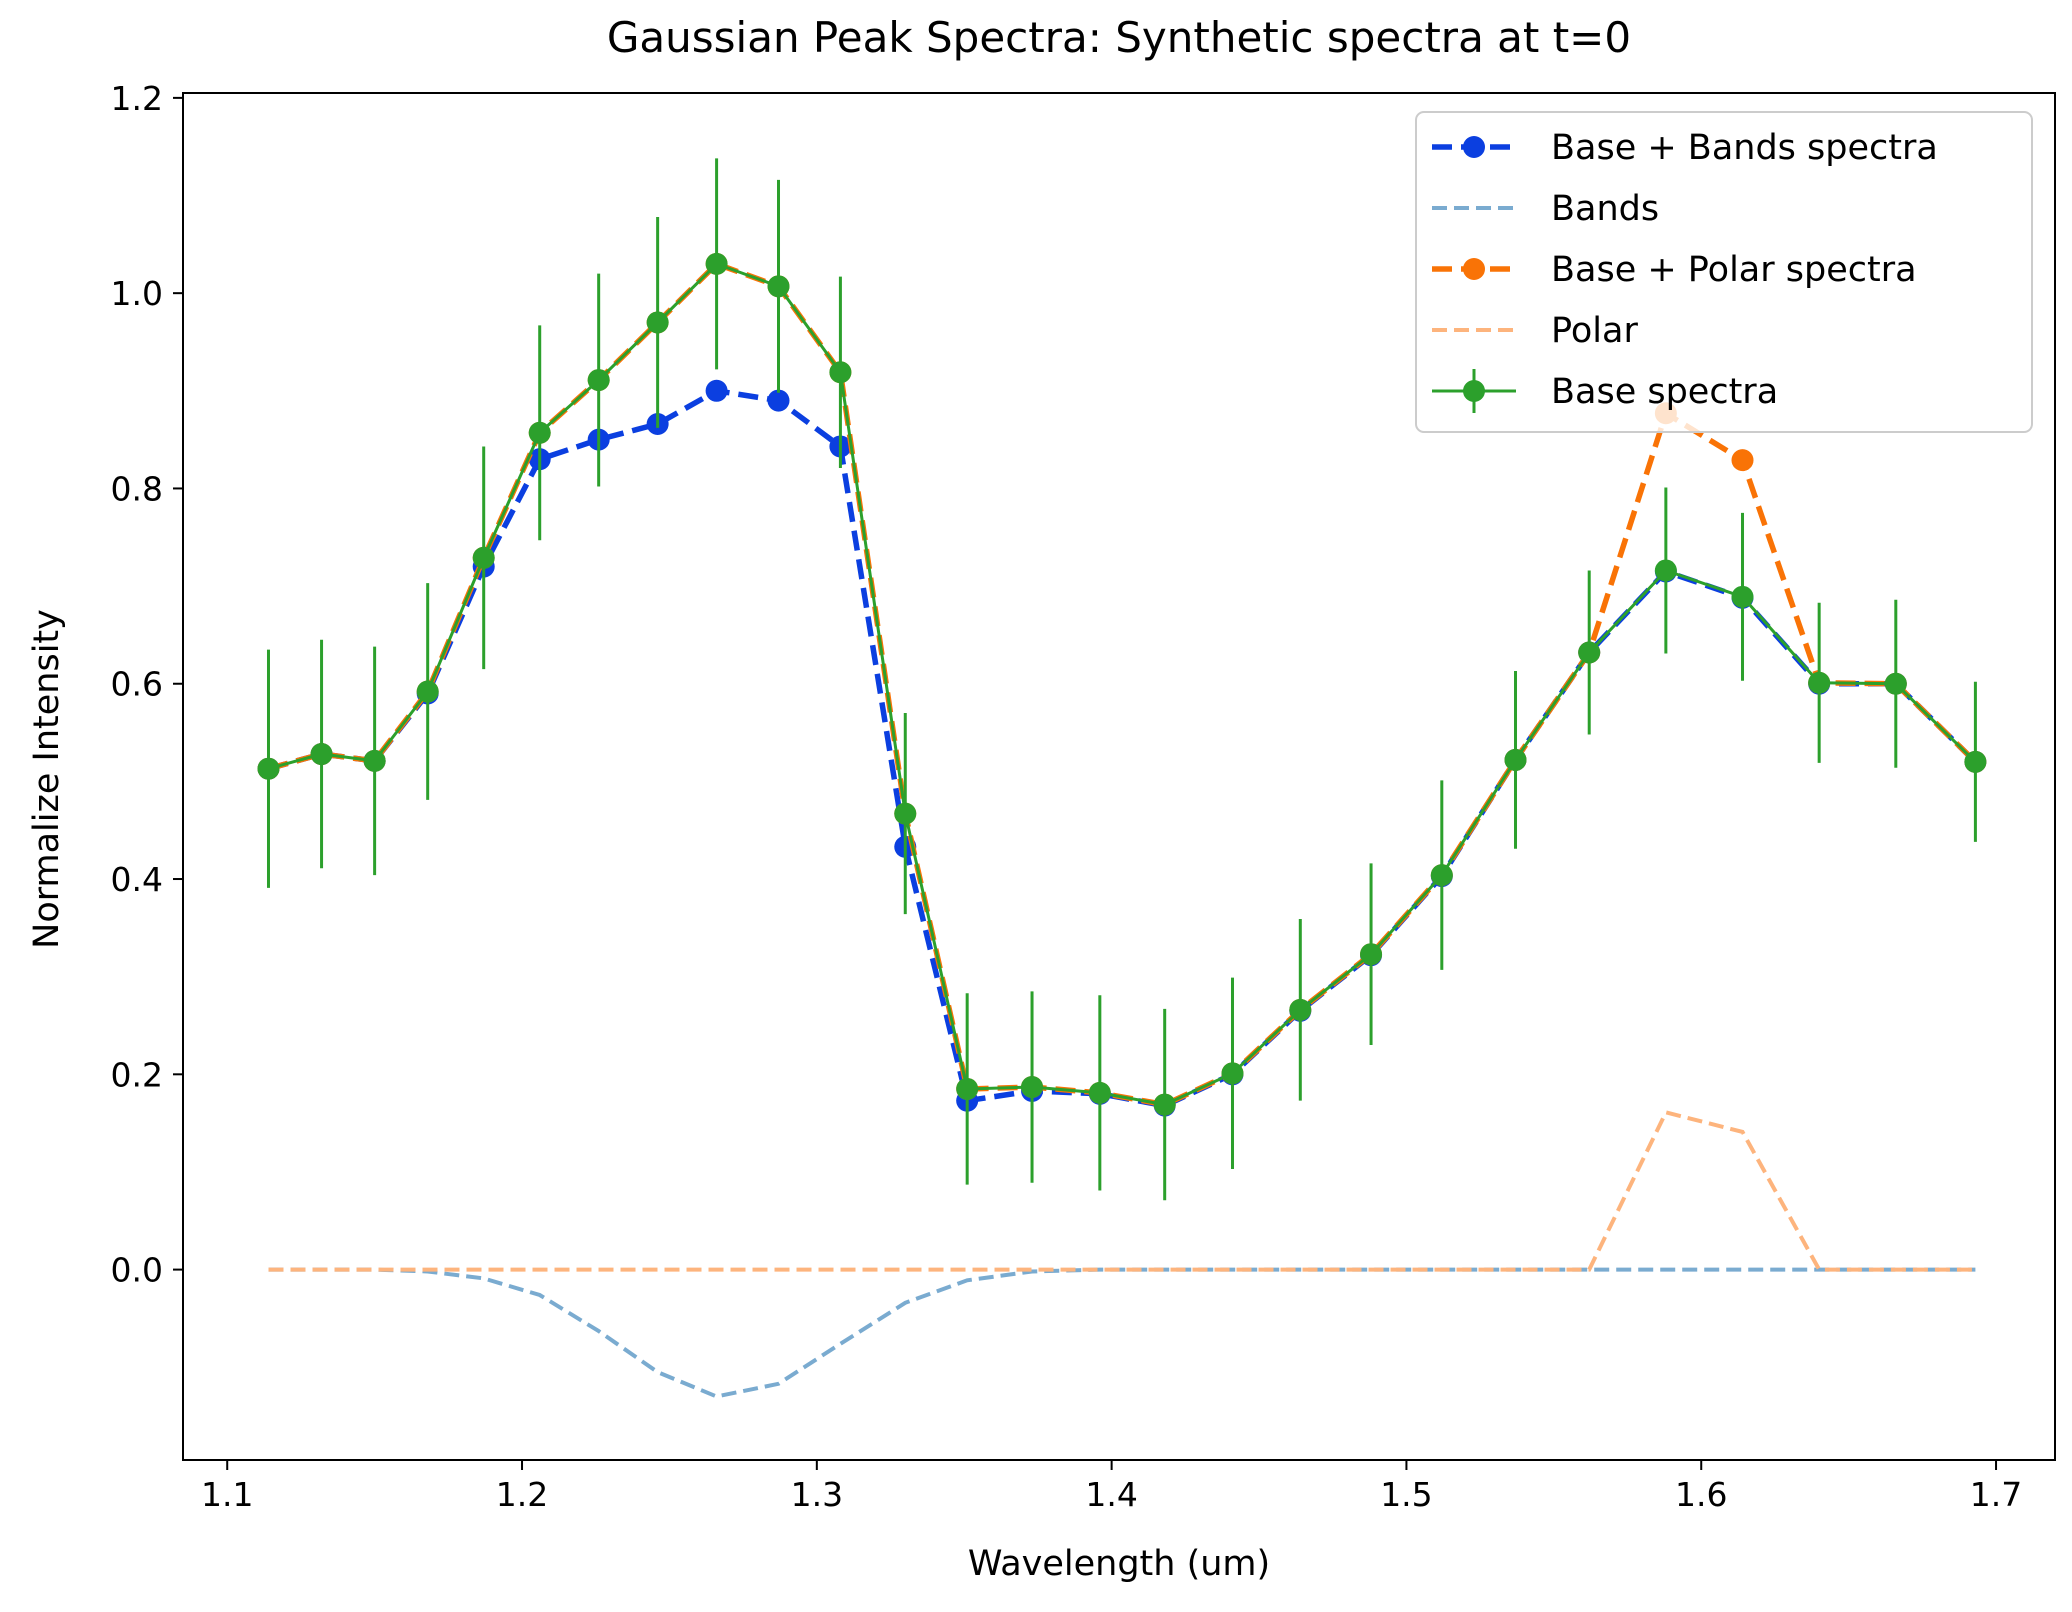 The width and height of the screenshot is (2072, 1612). I want to click on legend-label: Base + Polar spectra, so click(1734, 270).